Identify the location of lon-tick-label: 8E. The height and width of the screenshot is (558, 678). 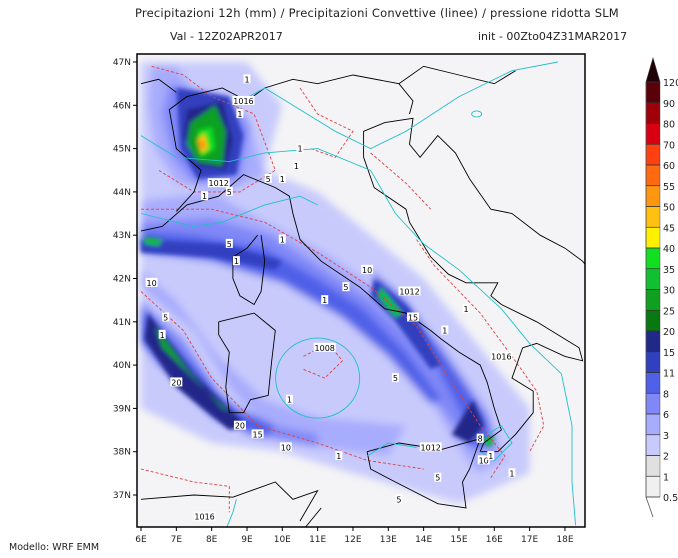
(212, 540).